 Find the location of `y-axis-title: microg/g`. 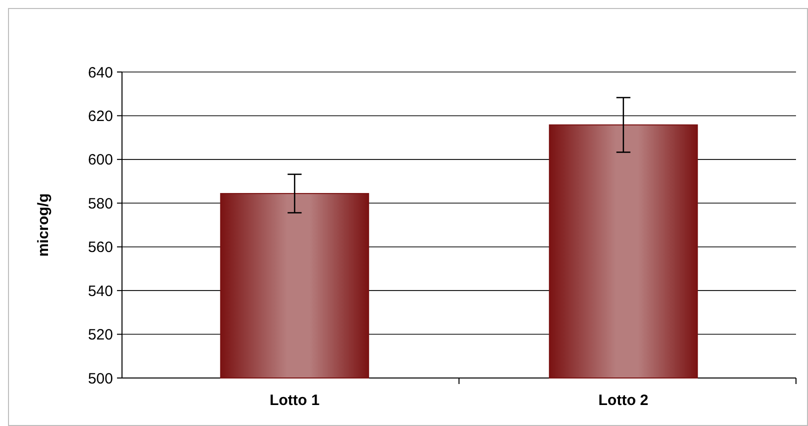

y-axis-title: microg/g is located at coordinates (43, 225).